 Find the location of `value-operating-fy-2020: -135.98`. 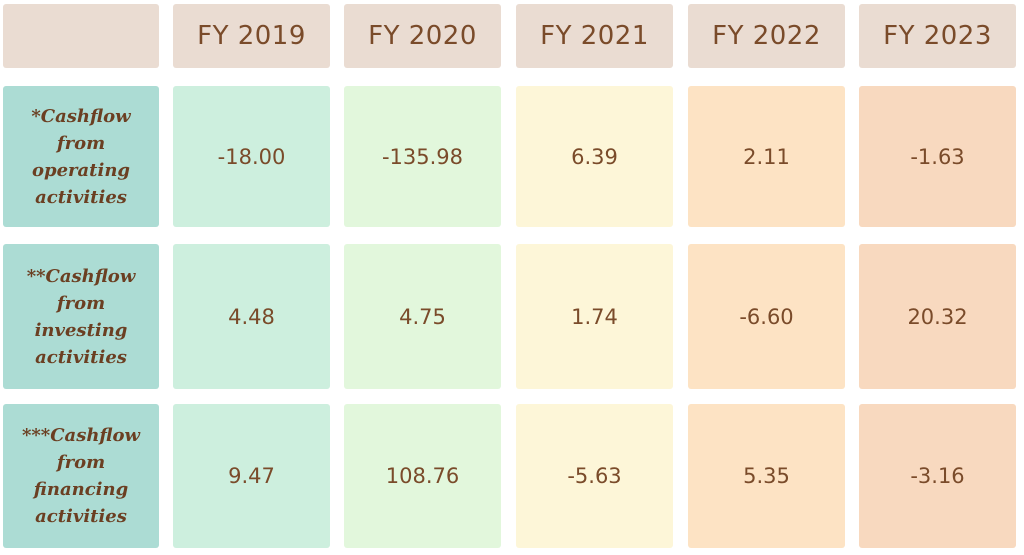

value-operating-fy-2020: -135.98 is located at coordinates (422, 156).